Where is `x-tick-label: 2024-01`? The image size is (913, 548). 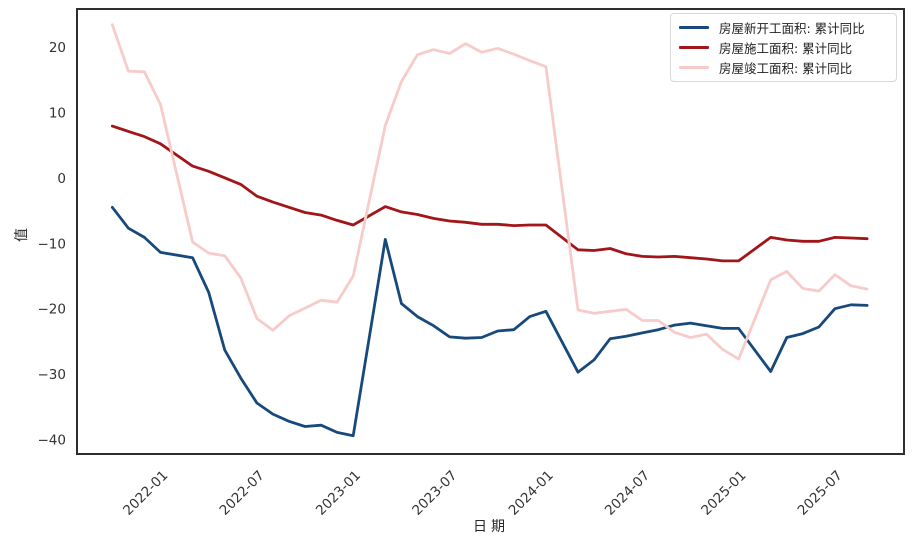
x-tick-label: 2024-01 is located at coordinates (531, 493).